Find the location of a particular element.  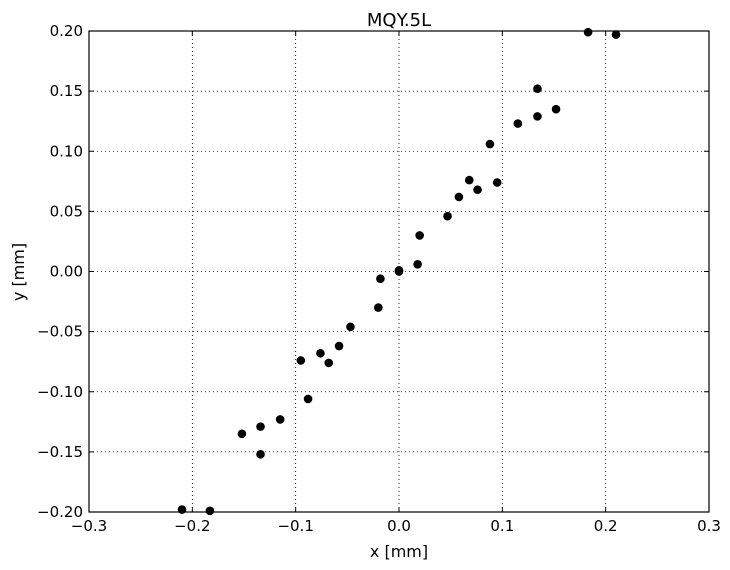

x-tick-label: −0.3 is located at coordinates (89, 526).